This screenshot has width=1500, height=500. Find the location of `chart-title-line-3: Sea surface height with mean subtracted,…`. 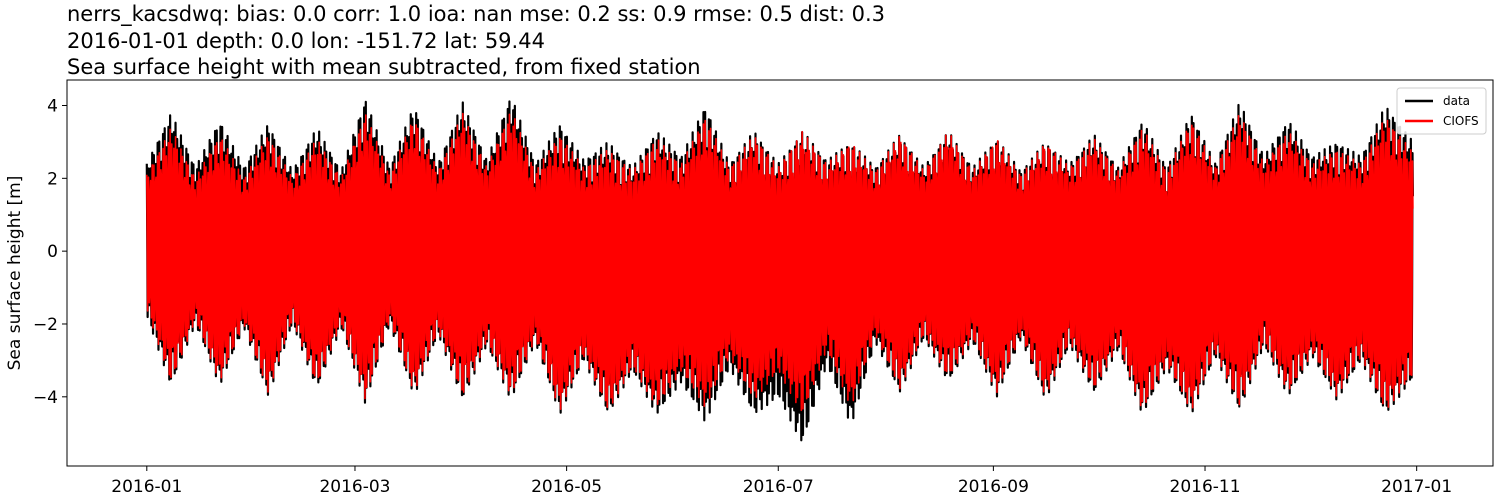

chart-title-line-3: Sea surface height with mean subtracted,… is located at coordinates (384, 67).